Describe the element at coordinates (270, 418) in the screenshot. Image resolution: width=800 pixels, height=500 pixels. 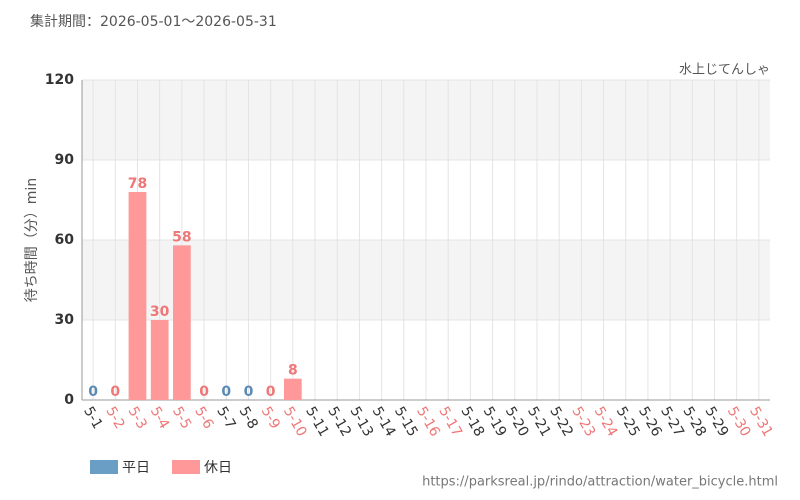
I see `x-tick-label: 5-9` at that location.